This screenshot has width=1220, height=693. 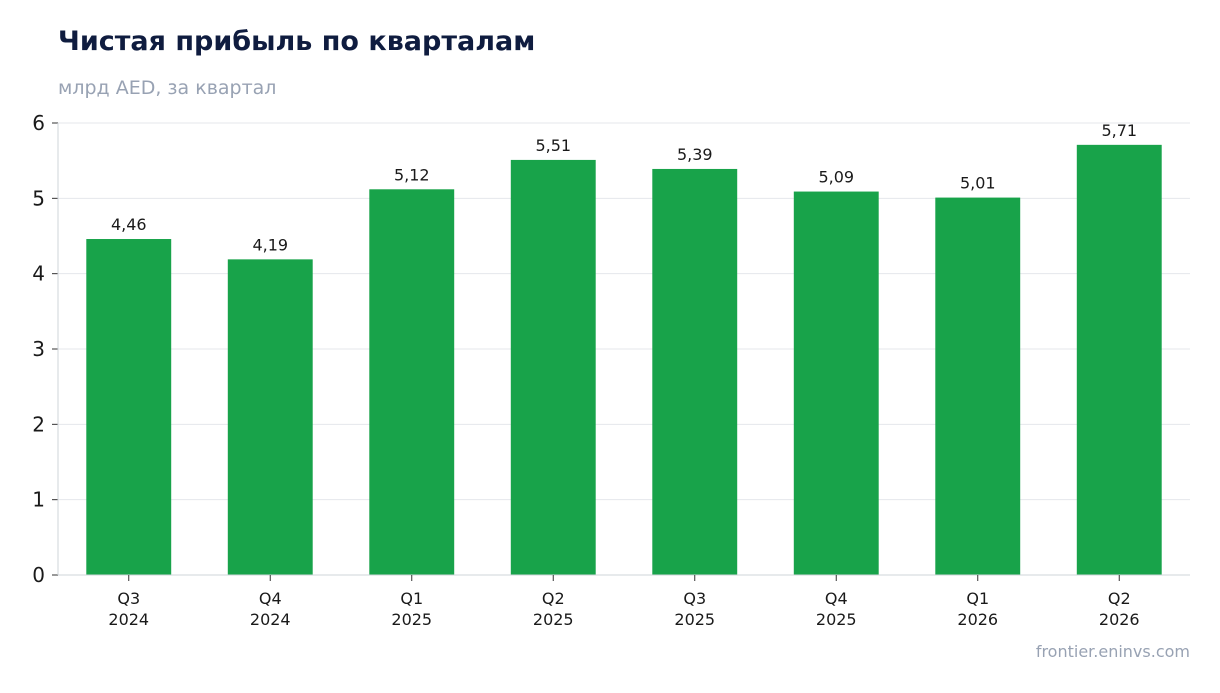 I want to click on data-label: 5,51, so click(x=553, y=145).